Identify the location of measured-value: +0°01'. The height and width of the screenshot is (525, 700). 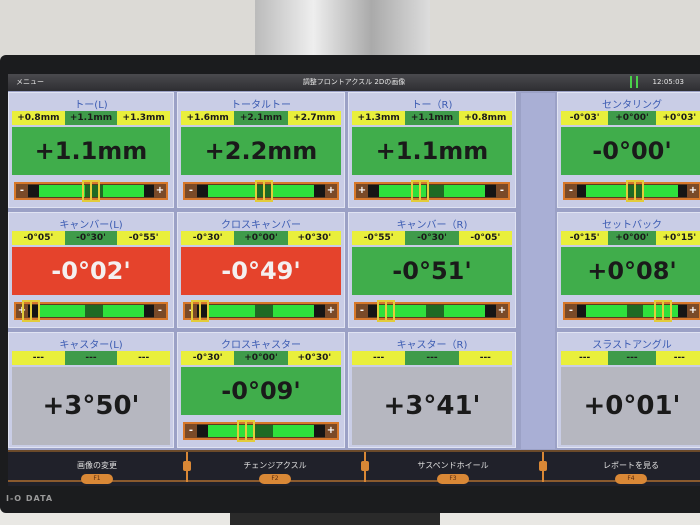
(630, 406).